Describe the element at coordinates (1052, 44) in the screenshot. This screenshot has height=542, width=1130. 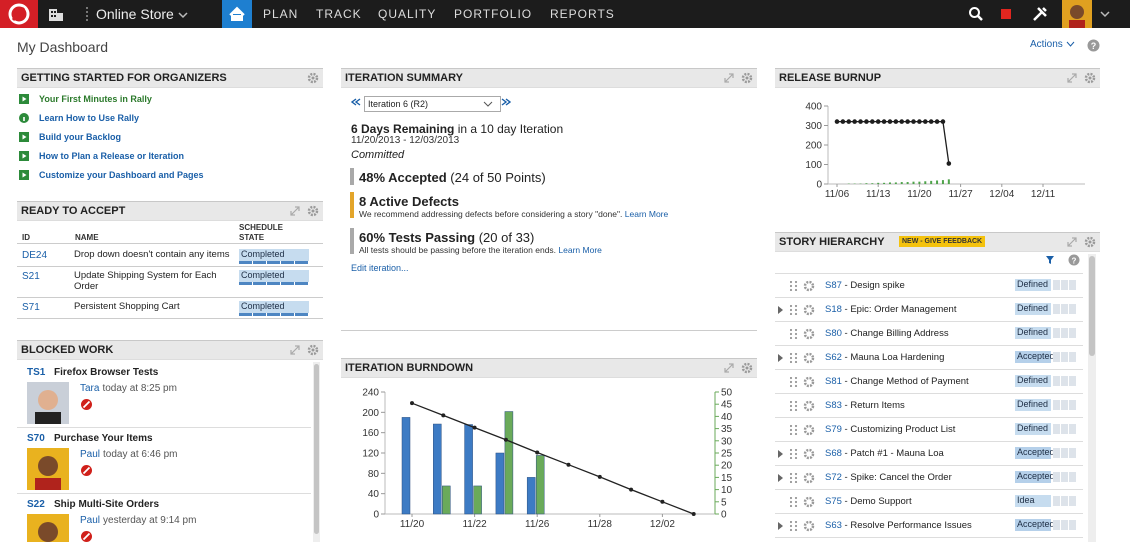
I see `actions-menu: Actions` at that location.